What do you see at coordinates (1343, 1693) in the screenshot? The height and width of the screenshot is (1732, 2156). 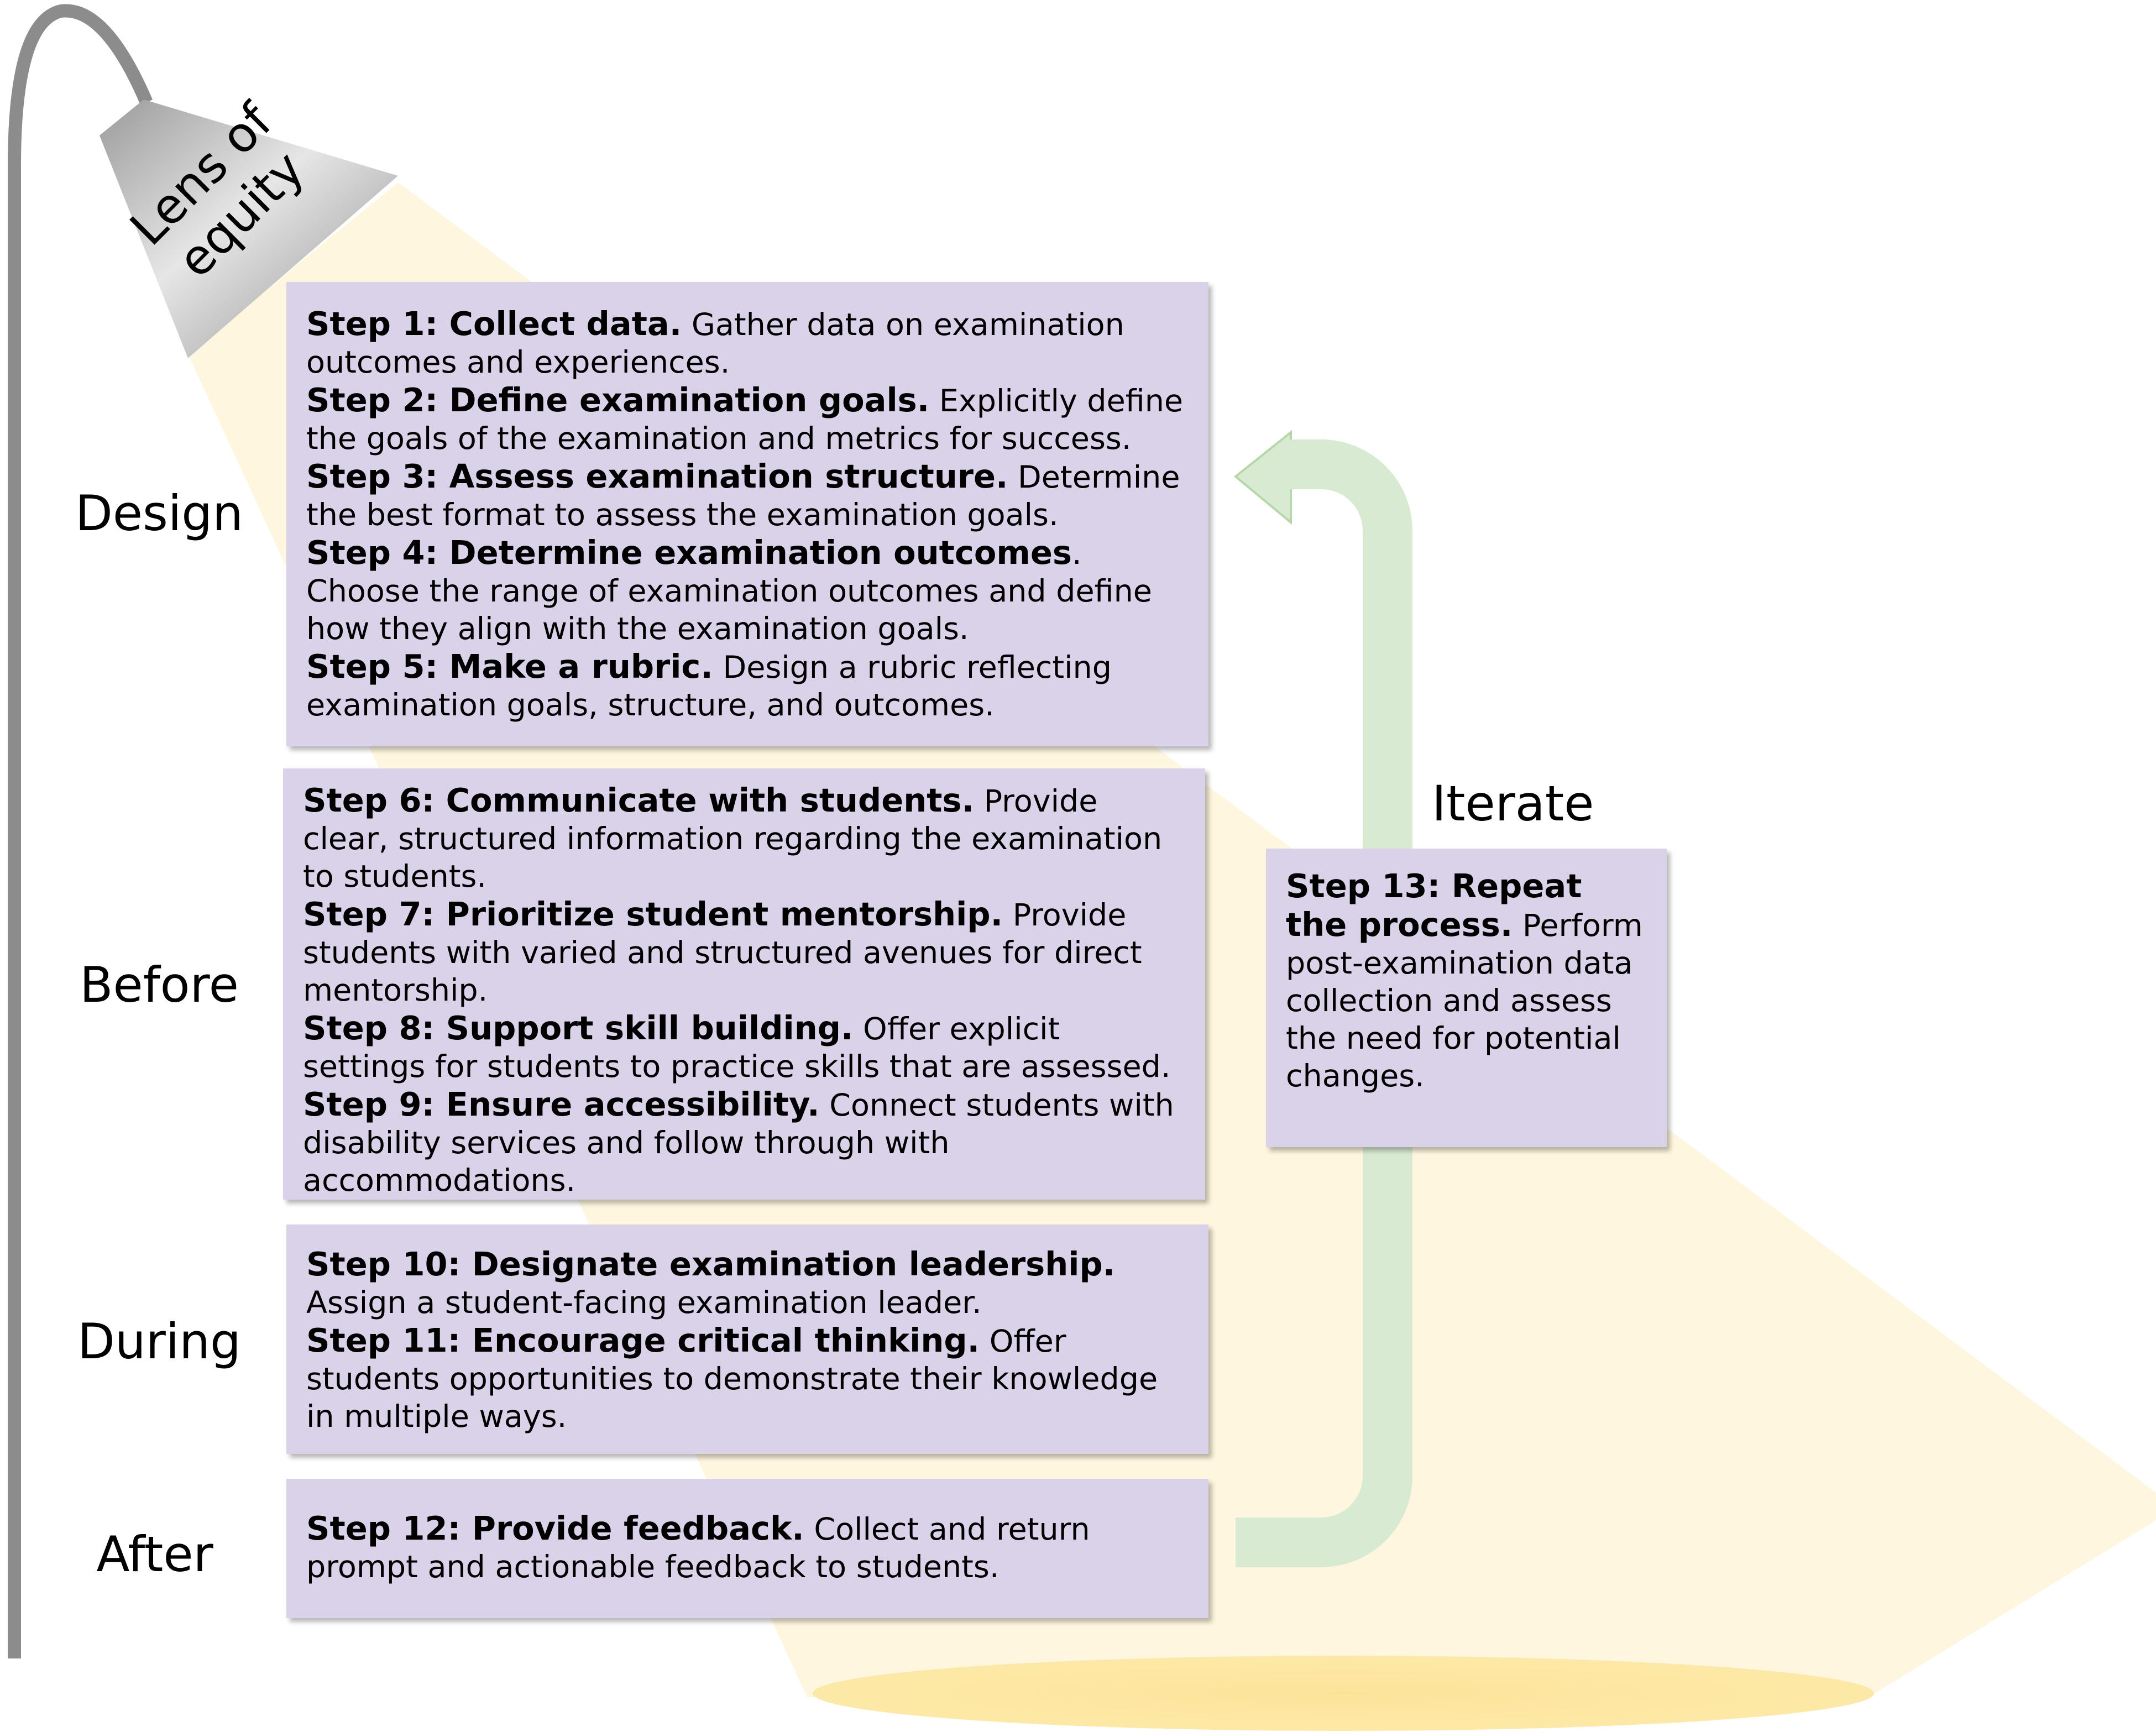 I see `light-pool` at bounding box center [1343, 1693].